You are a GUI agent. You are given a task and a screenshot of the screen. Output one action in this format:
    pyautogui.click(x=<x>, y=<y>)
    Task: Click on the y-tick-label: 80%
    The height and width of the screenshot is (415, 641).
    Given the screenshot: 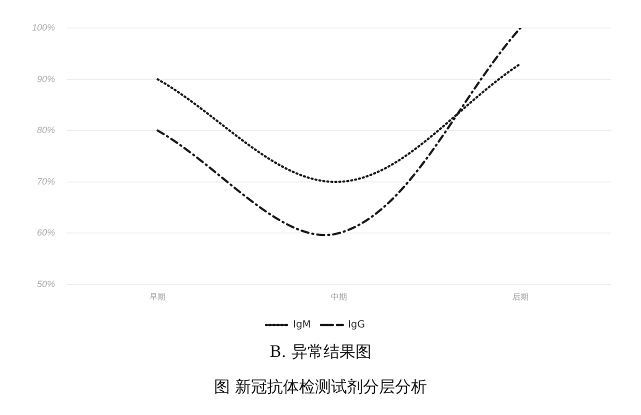 What is the action you would take?
    pyautogui.click(x=46, y=130)
    